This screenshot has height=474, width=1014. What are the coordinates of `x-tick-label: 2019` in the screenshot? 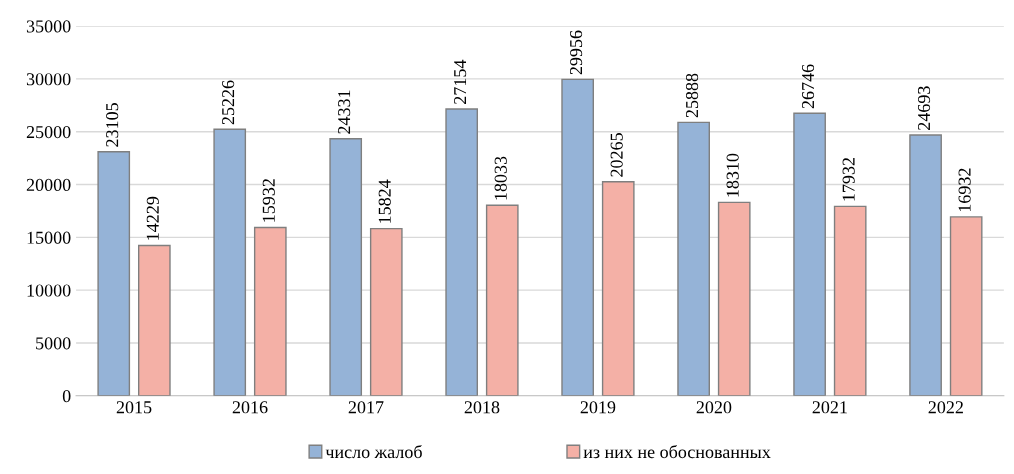 It's located at (598, 407).